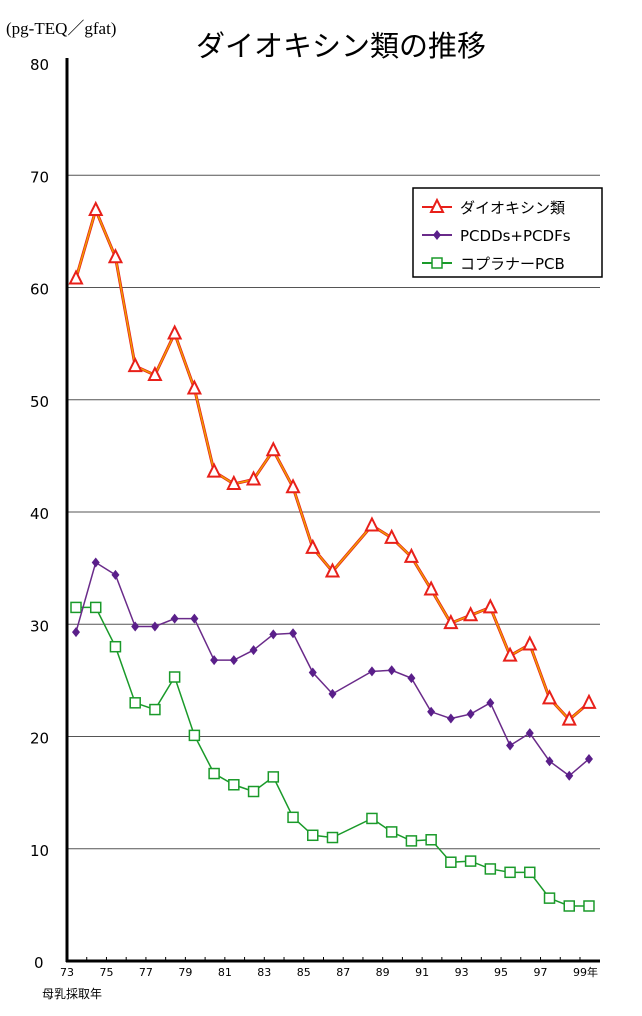 The image size is (642, 1016). What do you see at coordinates (185, 972) in the screenshot?
I see `x-tick-label: 79` at bounding box center [185, 972].